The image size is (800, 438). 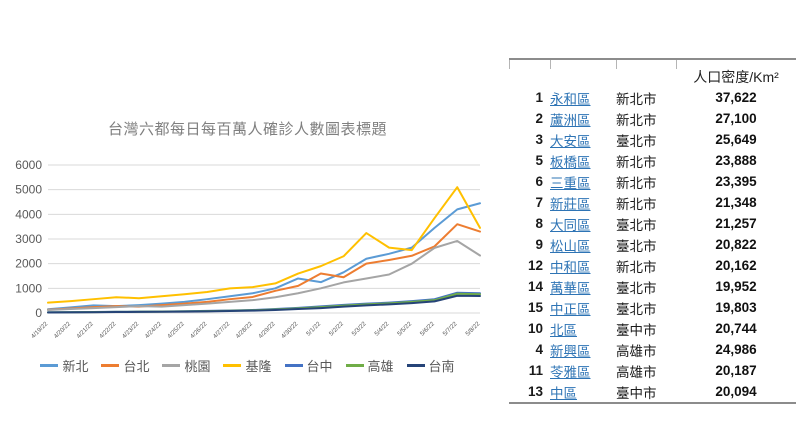 I want to click on x-axis-tick-label: 4/29/22, so click(x=267, y=330).